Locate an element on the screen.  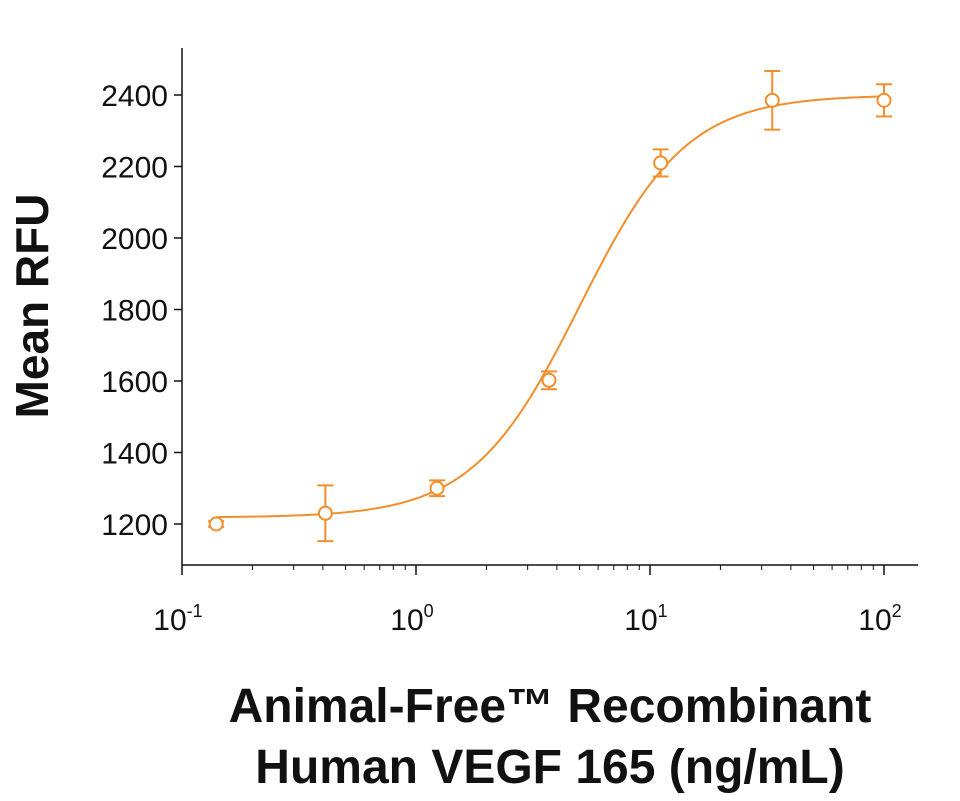
x-tick-label: 10⁻¹ is located at coordinates (177, 619).